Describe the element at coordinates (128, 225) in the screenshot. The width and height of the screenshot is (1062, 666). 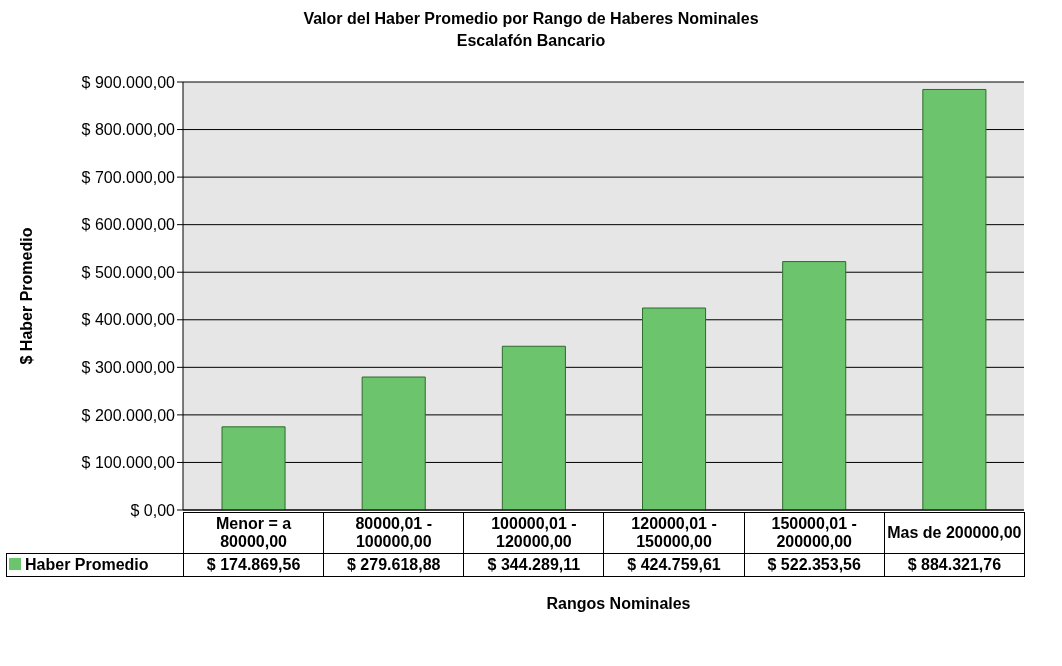
I see `y-tick-label: $ 600.000,00` at that location.